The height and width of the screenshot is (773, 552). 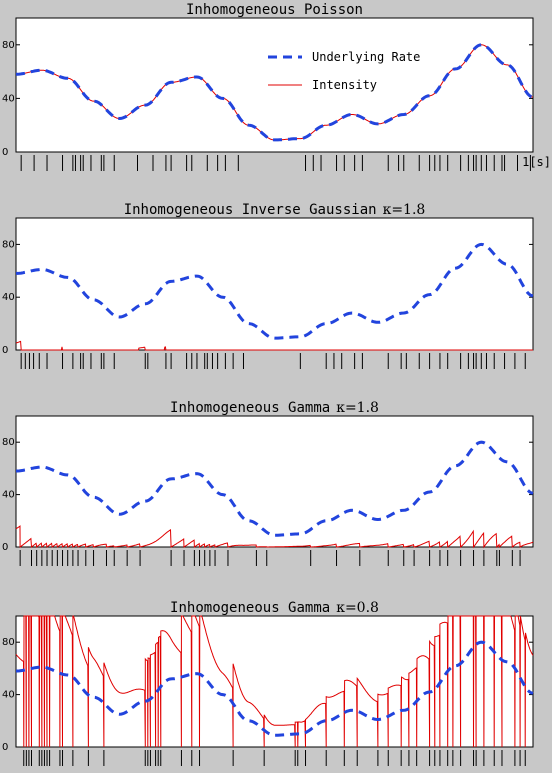 I want to click on legend-label-rate: Underlying Rate, so click(x=366, y=57).